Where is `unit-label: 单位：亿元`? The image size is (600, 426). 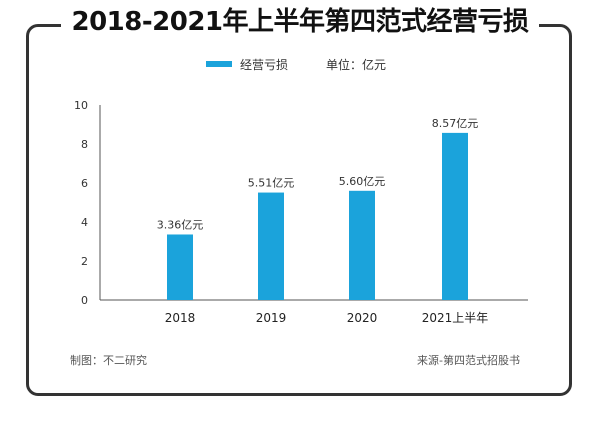 unit-label: 单位：亿元 is located at coordinates (356, 64).